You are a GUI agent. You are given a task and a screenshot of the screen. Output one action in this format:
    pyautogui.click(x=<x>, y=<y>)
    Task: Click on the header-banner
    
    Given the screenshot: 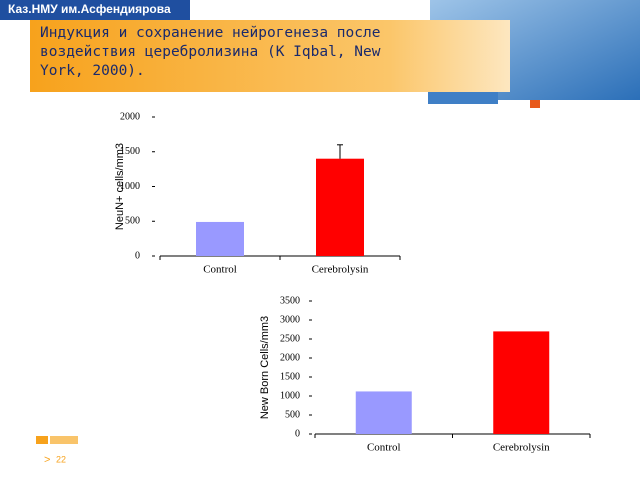 What is the action you would take?
    pyautogui.click(x=270, y=56)
    